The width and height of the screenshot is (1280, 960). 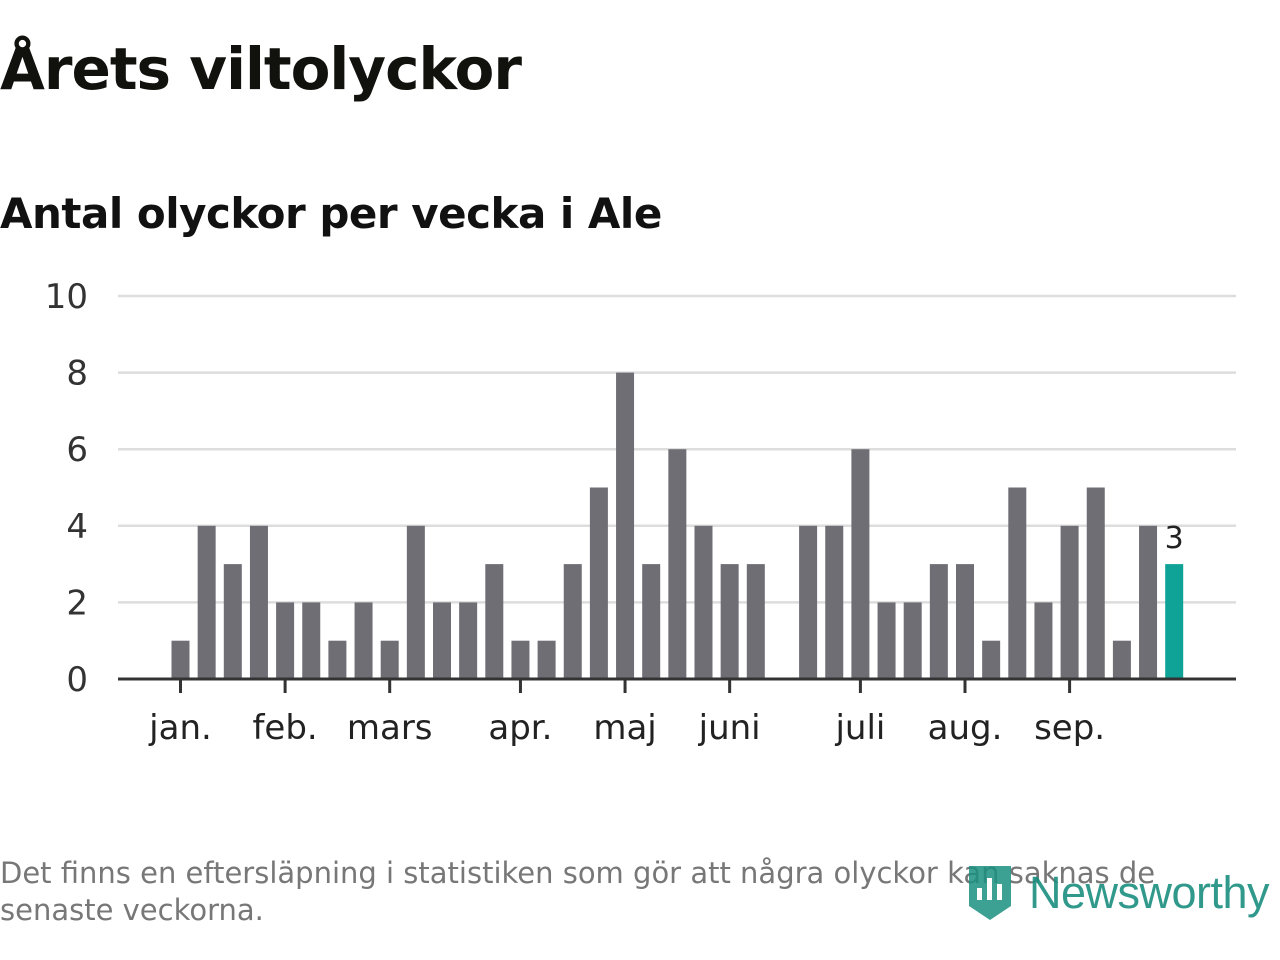 I want to click on x-tick-label: jan., so click(x=180, y=728).